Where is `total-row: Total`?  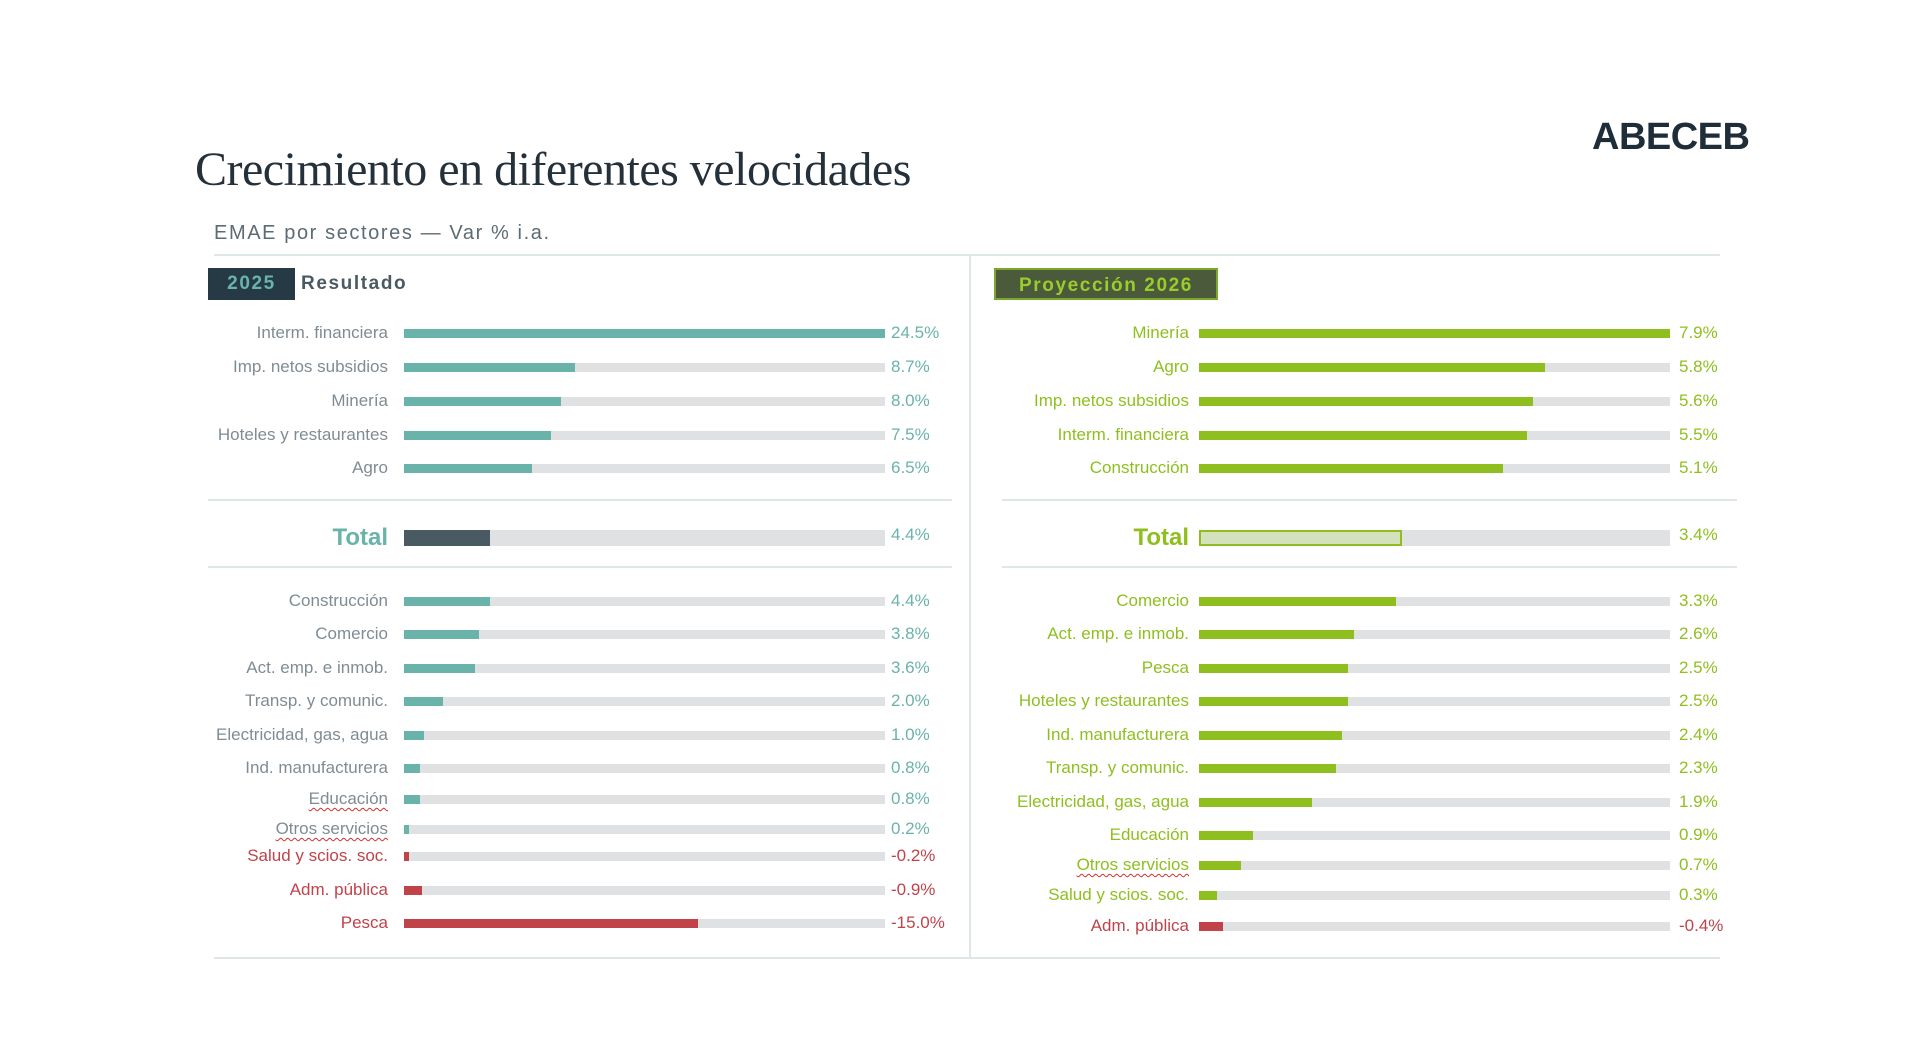
total-row: Total is located at coordinates (594, 538).